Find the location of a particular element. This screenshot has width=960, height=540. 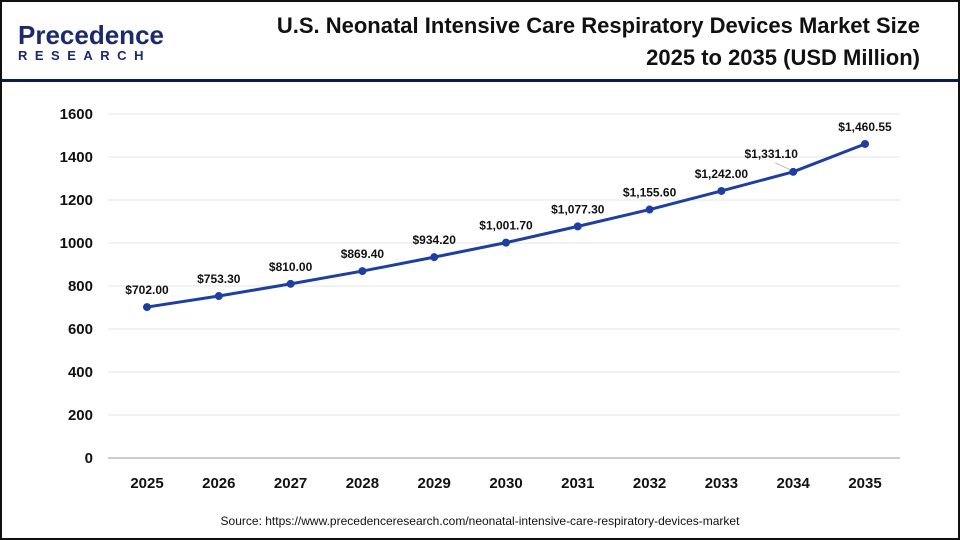

data-label: $810.00 is located at coordinates (291, 267).